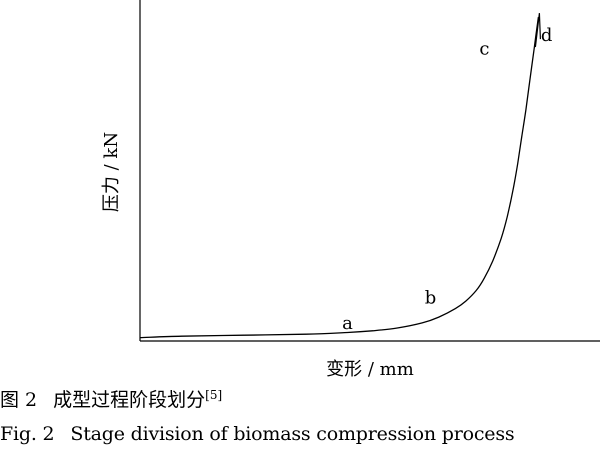  Describe the element at coordinates (431, 298) in the screenshot. I see `annotation-b: b` at that location.